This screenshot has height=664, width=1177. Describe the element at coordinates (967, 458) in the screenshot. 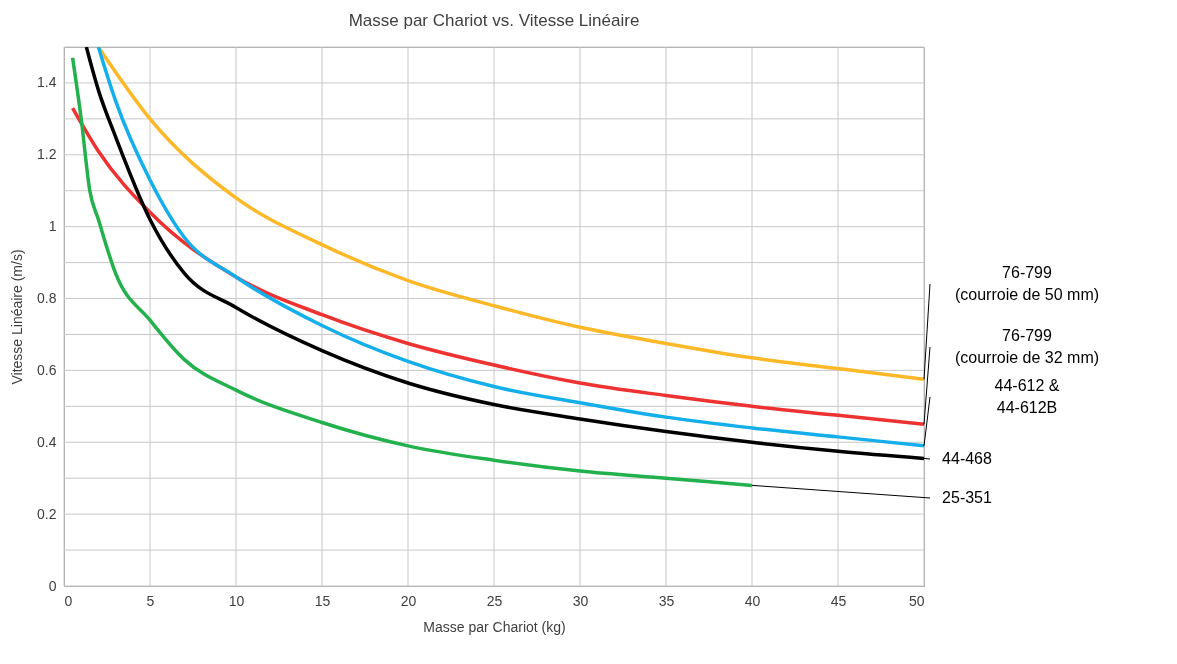

I see `legend-label: 44-468` at that location.